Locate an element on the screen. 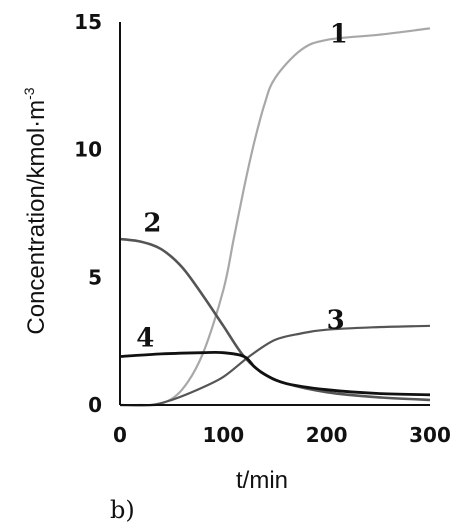  x-ticks: 0 100 200 300 is located at coordinates (282, 435).